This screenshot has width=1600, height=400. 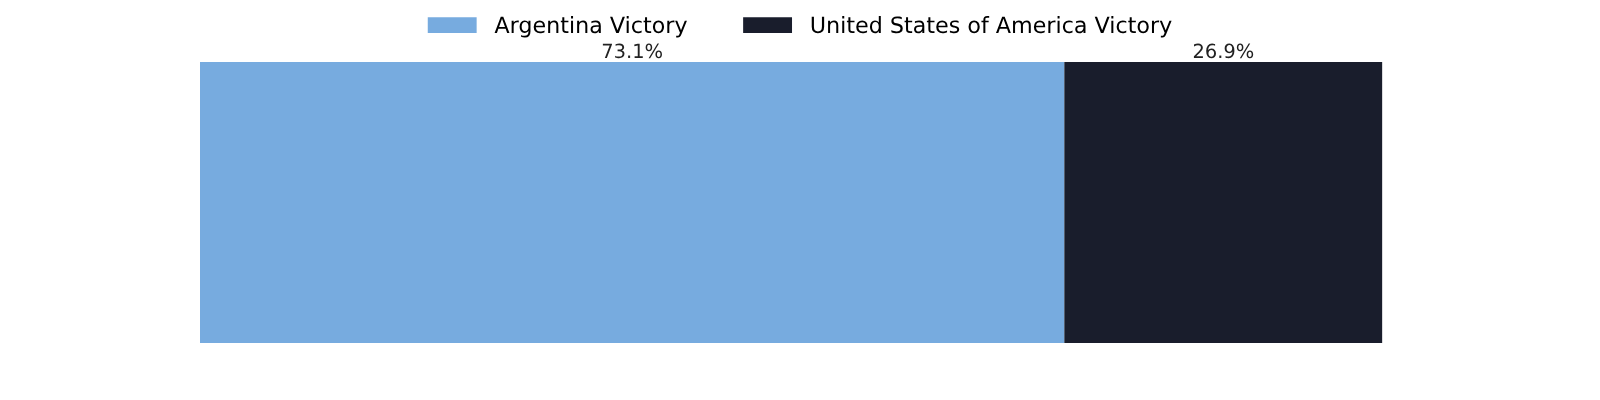 I want to click on data-label: 26.9%, so click(x=1223, y=51).